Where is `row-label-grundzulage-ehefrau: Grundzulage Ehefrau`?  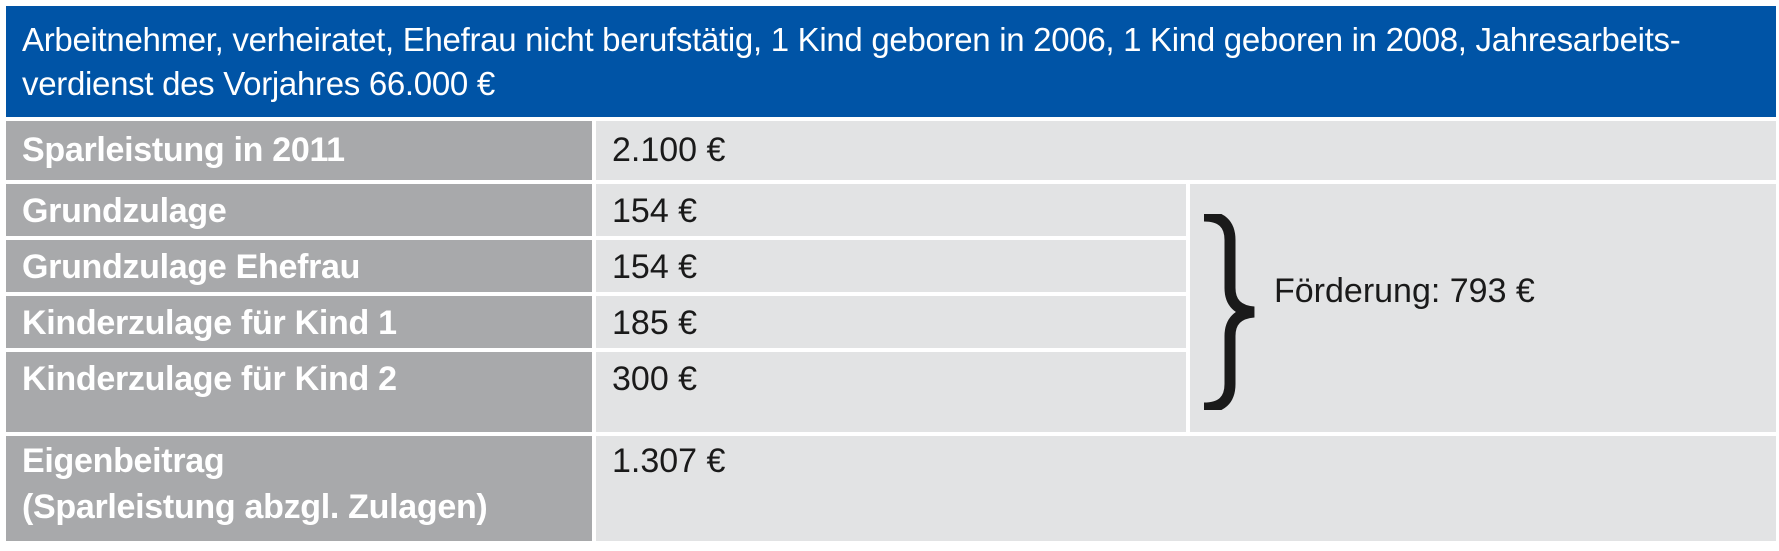
row-label-grundzulage-ehefrau: Grundzulage Ehefrau is located at coordinates (299, 266).